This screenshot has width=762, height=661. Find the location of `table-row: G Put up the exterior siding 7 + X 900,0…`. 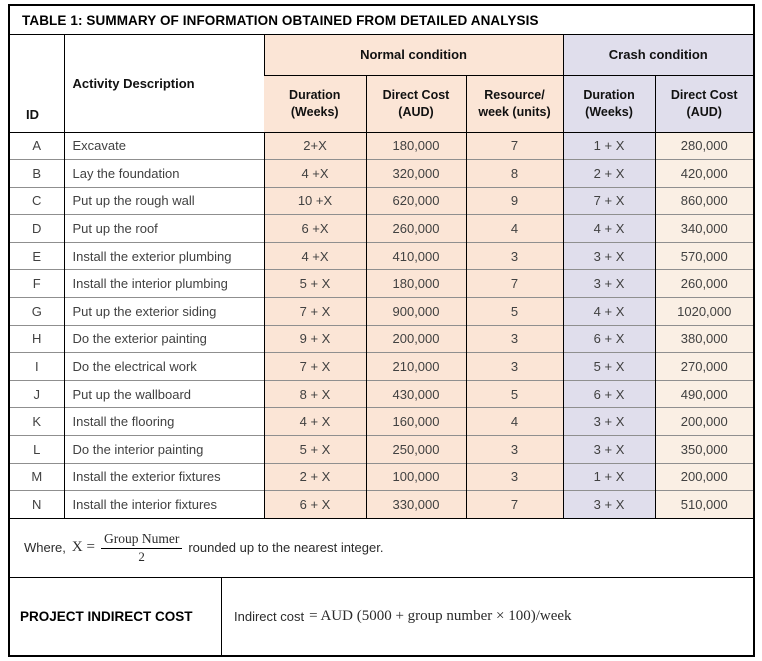

table-row: G Put up the exterior siding 7 + X 900,0… is located at coordinates (381, 311).